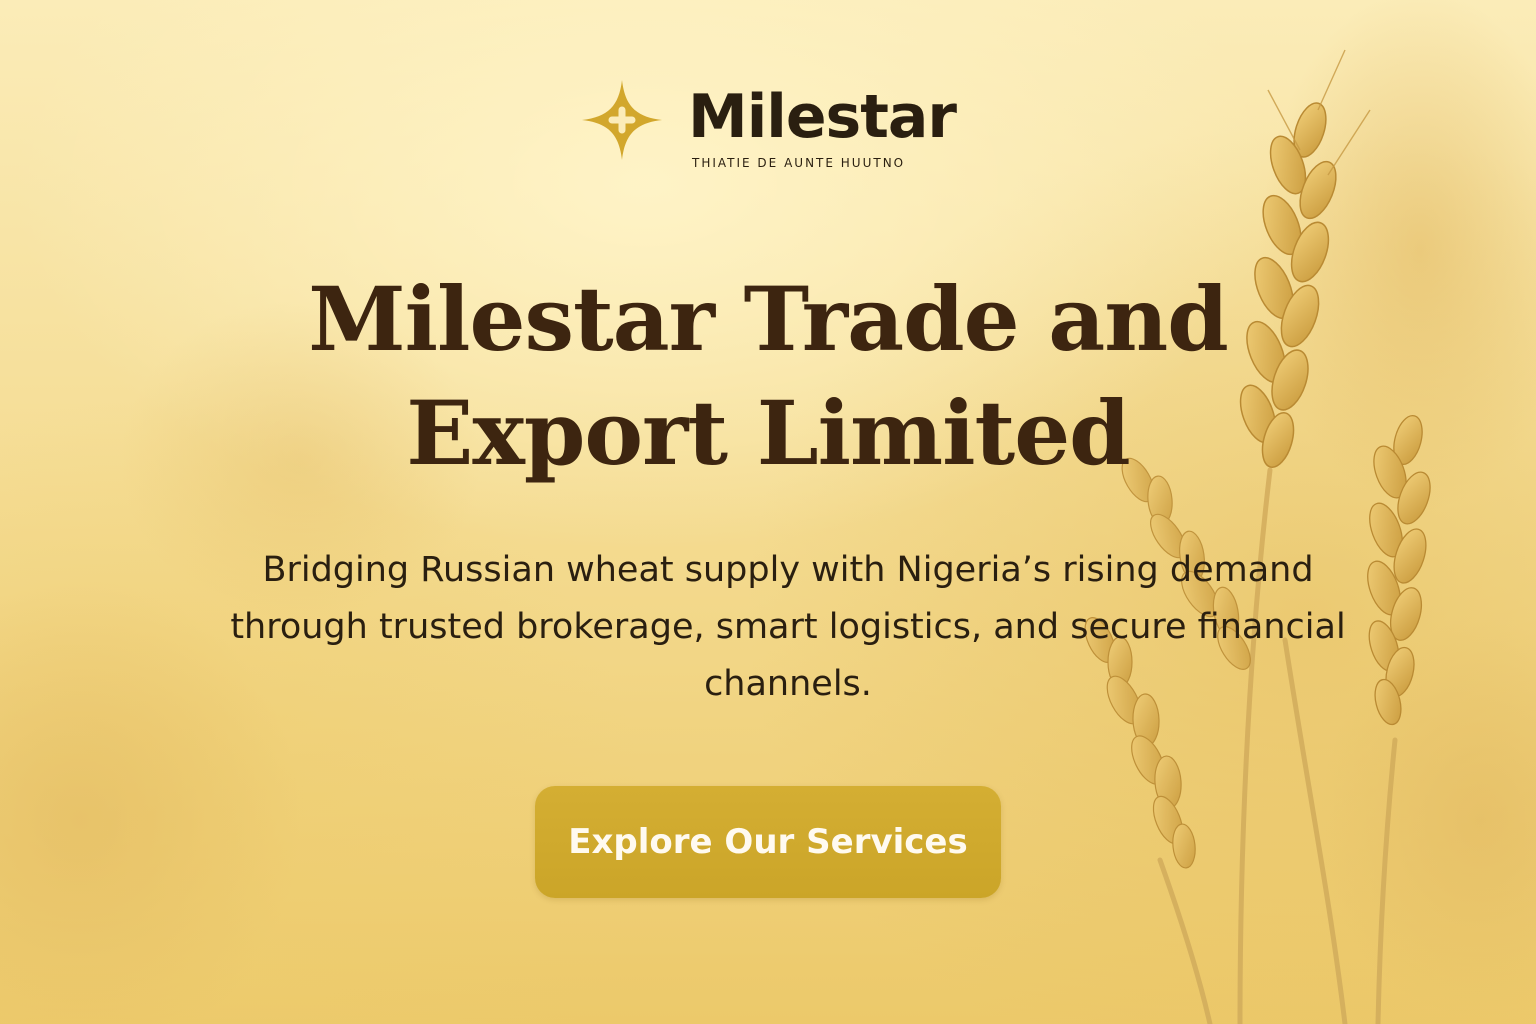 The width and height of the screenshot is (1536, 1024). Describe the element at coordinates (799, 163) in the screenshot. I see `brand-tagline: THIATIE DE AUNTE HUUTNO` at that location.